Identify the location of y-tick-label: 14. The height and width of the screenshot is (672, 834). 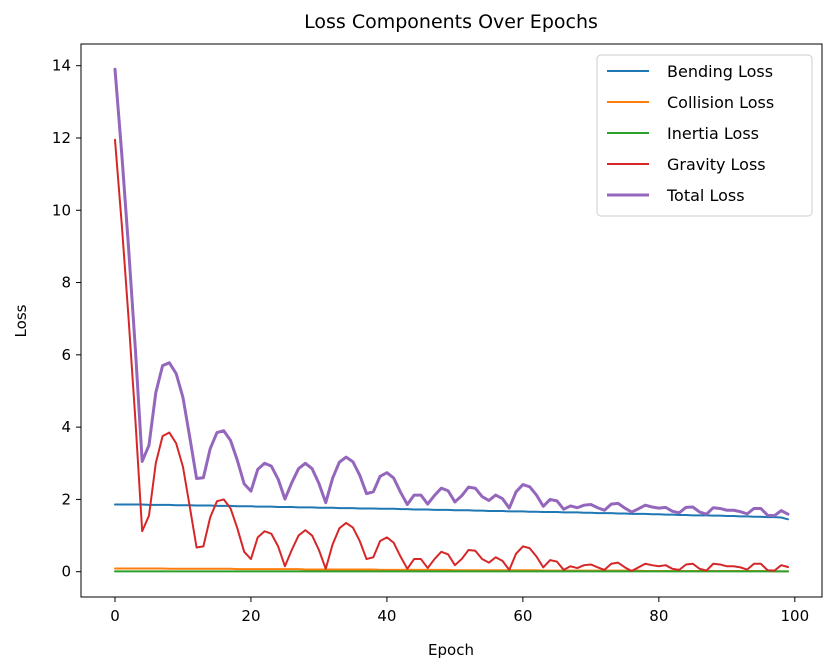
(61, 66).